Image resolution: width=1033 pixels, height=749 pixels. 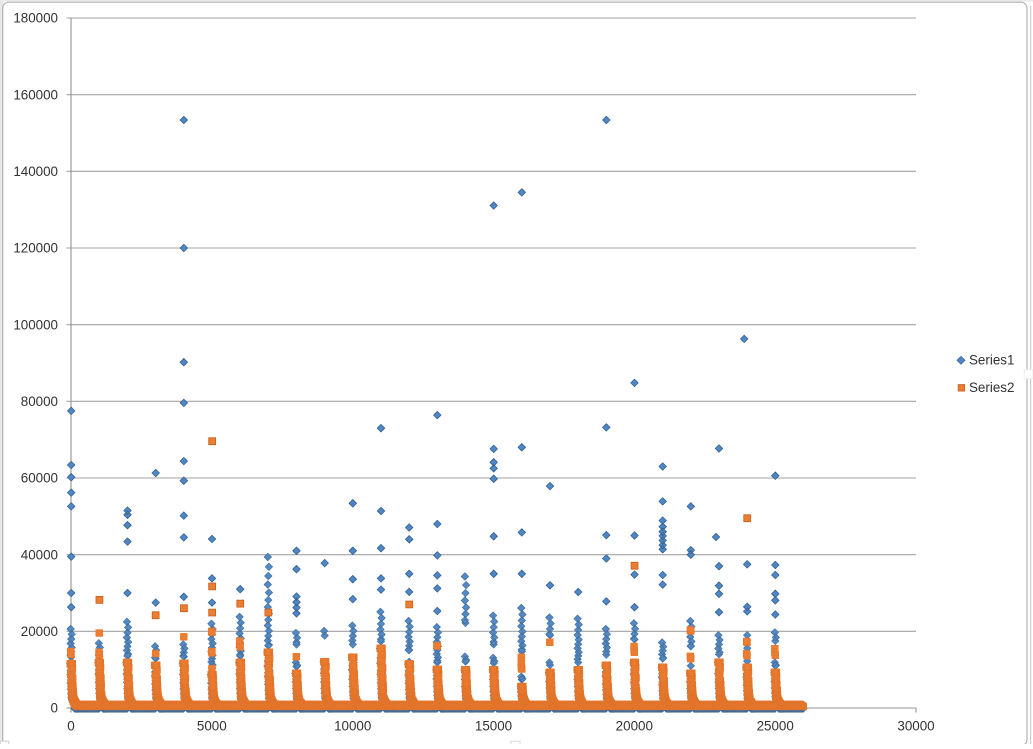 I want to click on svg-text: 40000, so click(x=39, y=554).